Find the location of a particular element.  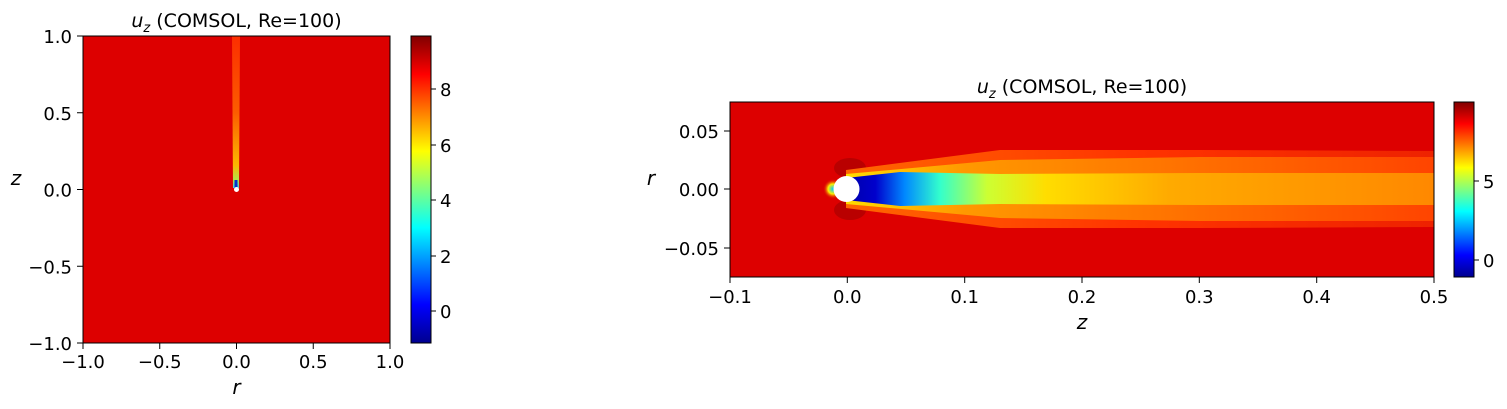

left-wake is located at coordinates (236, 112).